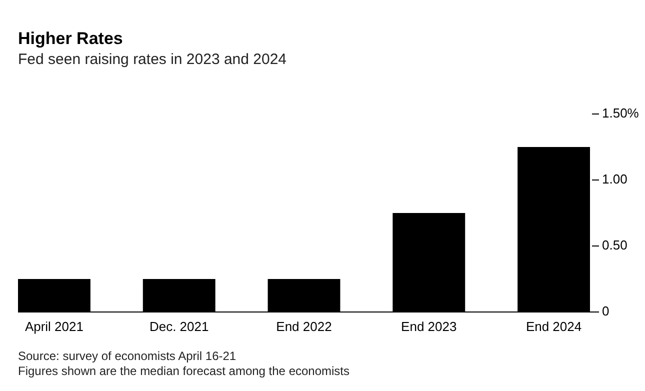  What do you see at coordinates (184, 371) in the screenshot?
I see `text: Figures shown are the median forecast among the economists` at bounding box center [184, 371].